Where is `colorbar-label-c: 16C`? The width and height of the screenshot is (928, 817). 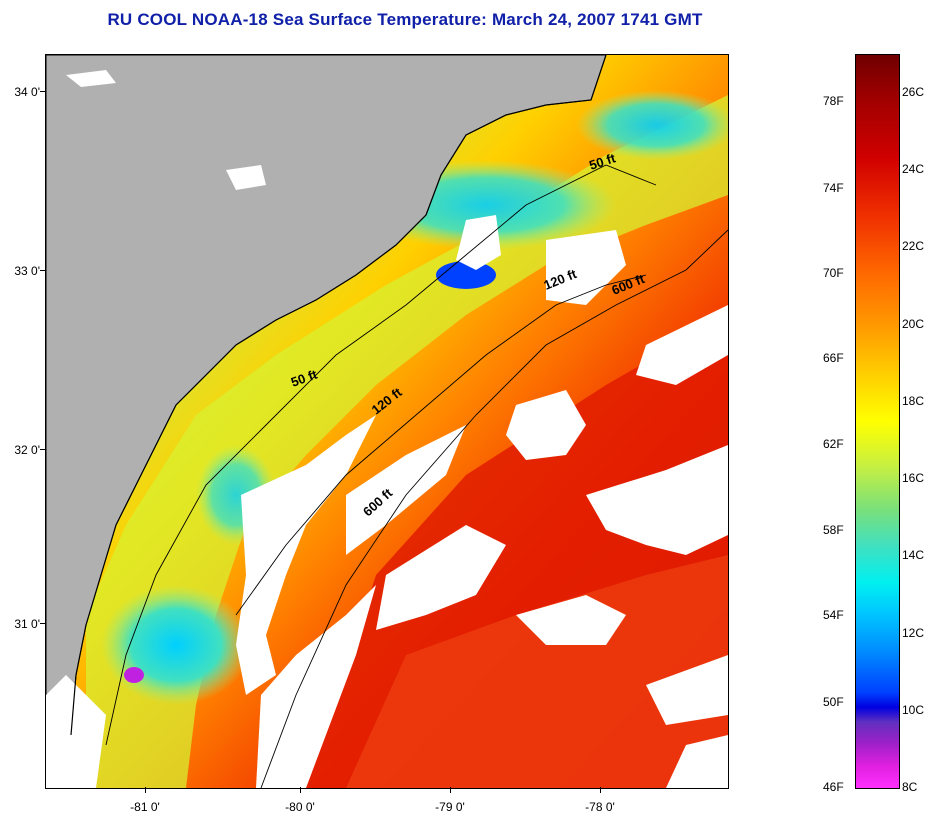
colorbar-label-c: 16C is located at coordinates (913, 478).